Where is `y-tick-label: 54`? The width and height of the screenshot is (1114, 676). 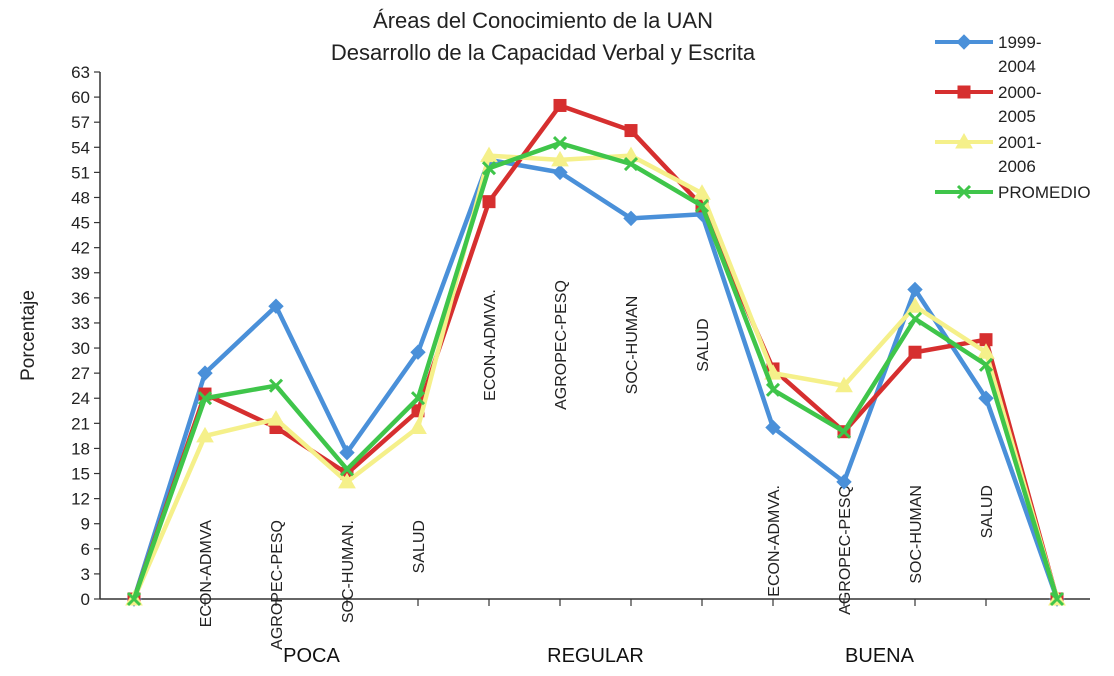 y-tick-label: 54 is located at coordinates (80, 147).